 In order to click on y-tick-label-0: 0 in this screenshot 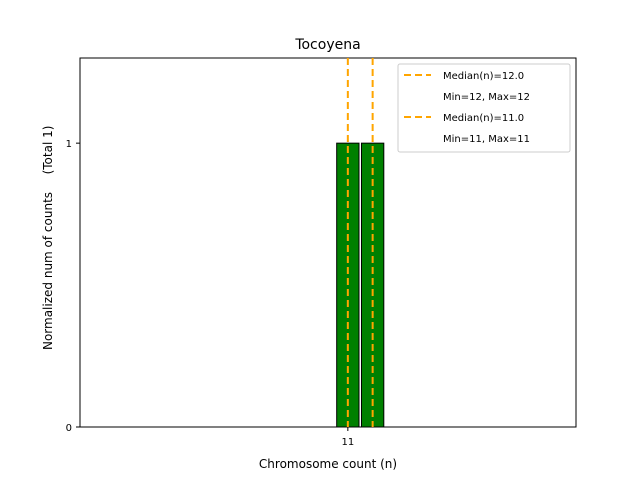, I will do `click(69, 428)`.